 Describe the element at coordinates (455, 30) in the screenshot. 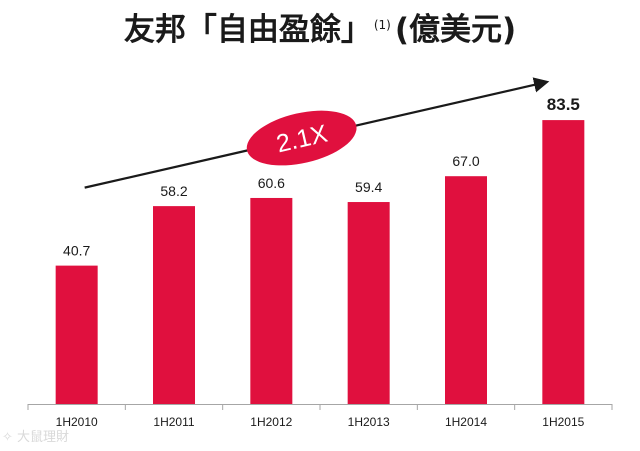

I see `title-unit: (億美元)` at that location.